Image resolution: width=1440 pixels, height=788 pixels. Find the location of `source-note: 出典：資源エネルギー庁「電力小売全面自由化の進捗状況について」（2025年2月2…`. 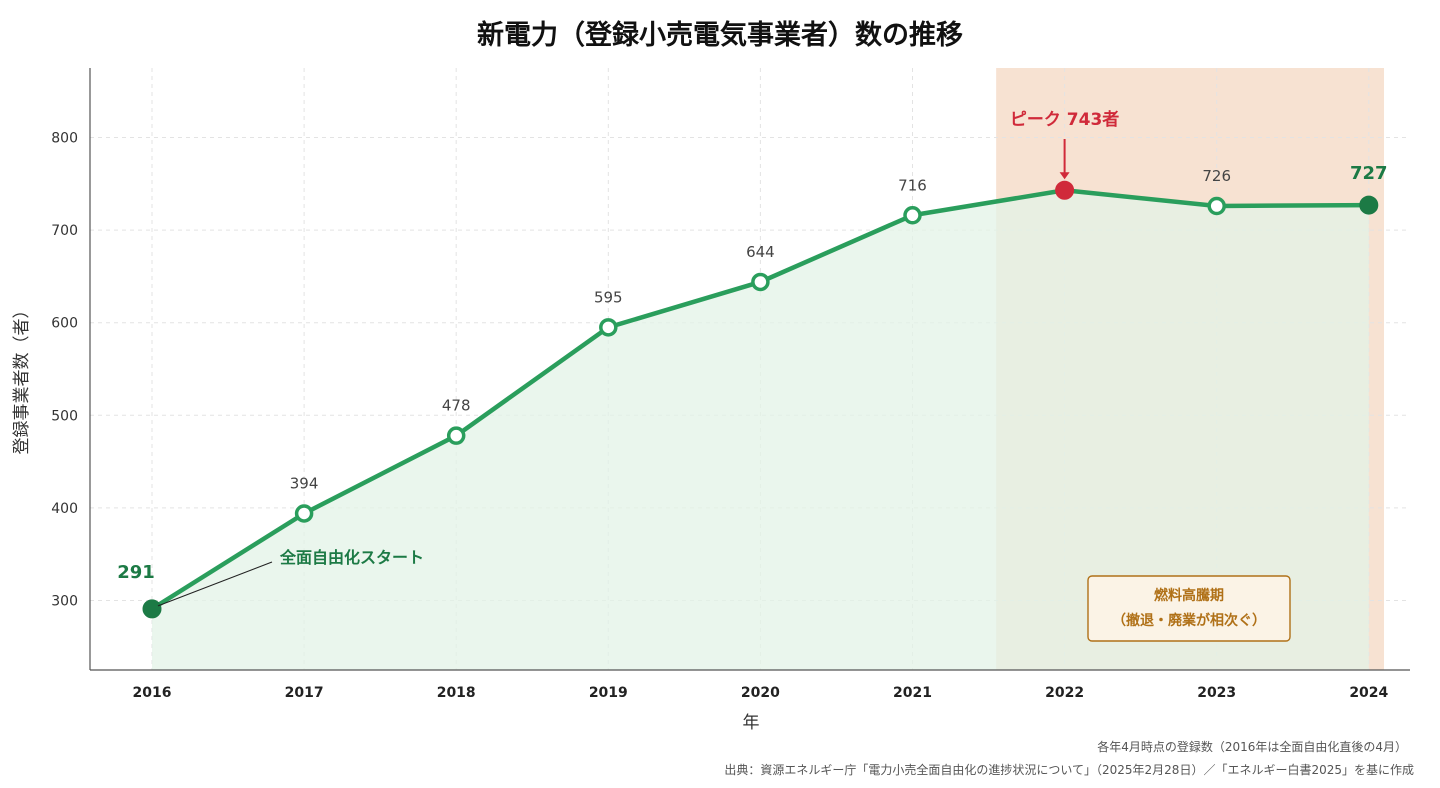

source-note: 出典：資源エネルギー庁「電力小売全面自由化の進捗状況について」（2025年2月2… is located at coordinates (1069, 769).